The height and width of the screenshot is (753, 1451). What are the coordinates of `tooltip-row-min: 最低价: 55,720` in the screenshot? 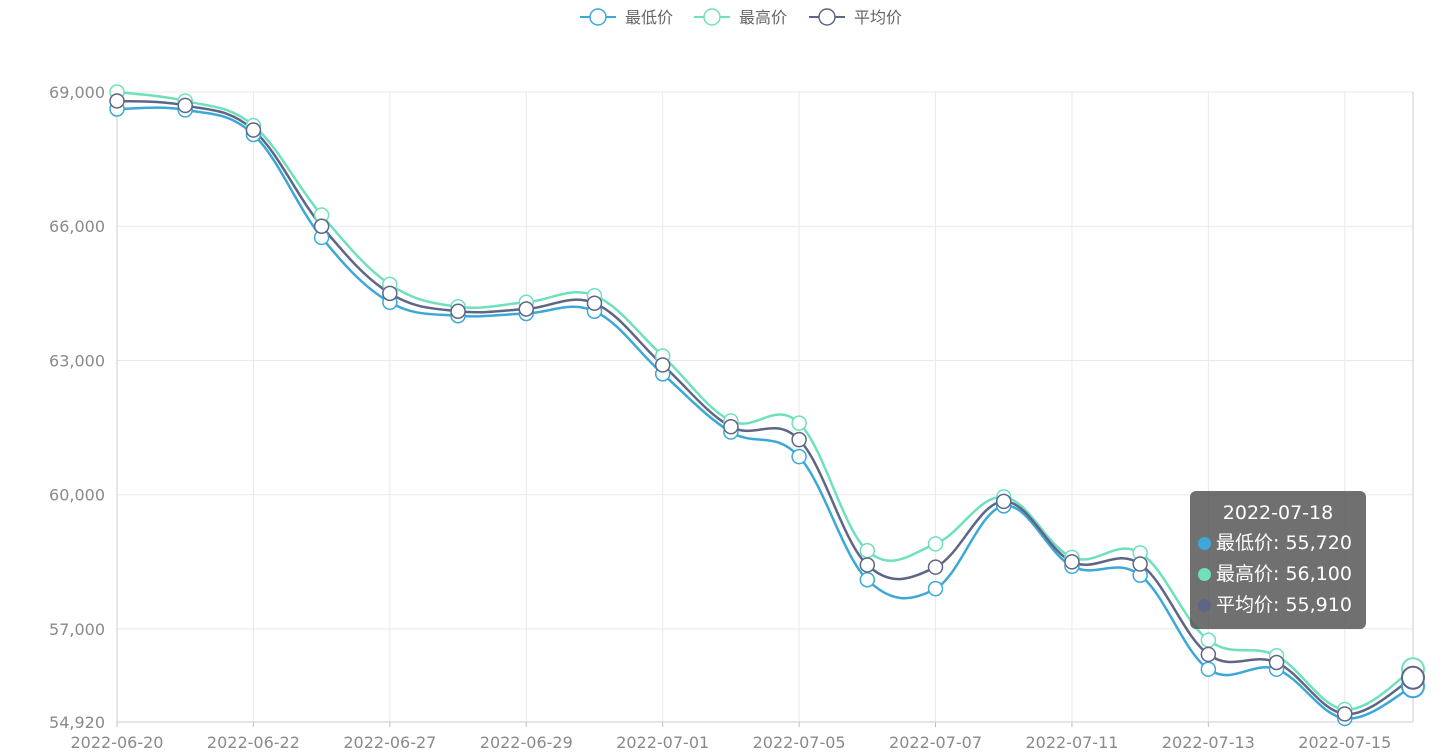 It's located at (1278, 543).